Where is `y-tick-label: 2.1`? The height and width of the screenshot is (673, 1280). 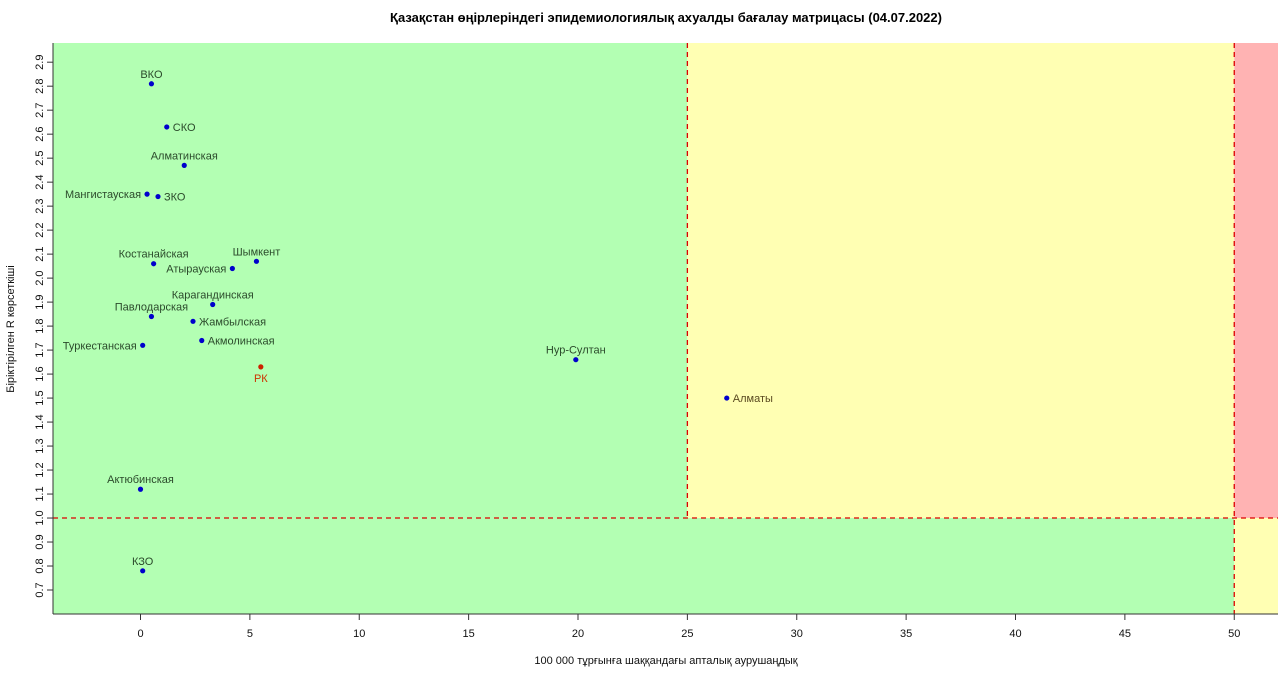
y-tick-label: 2.1 is located at coordinates (40, 253).